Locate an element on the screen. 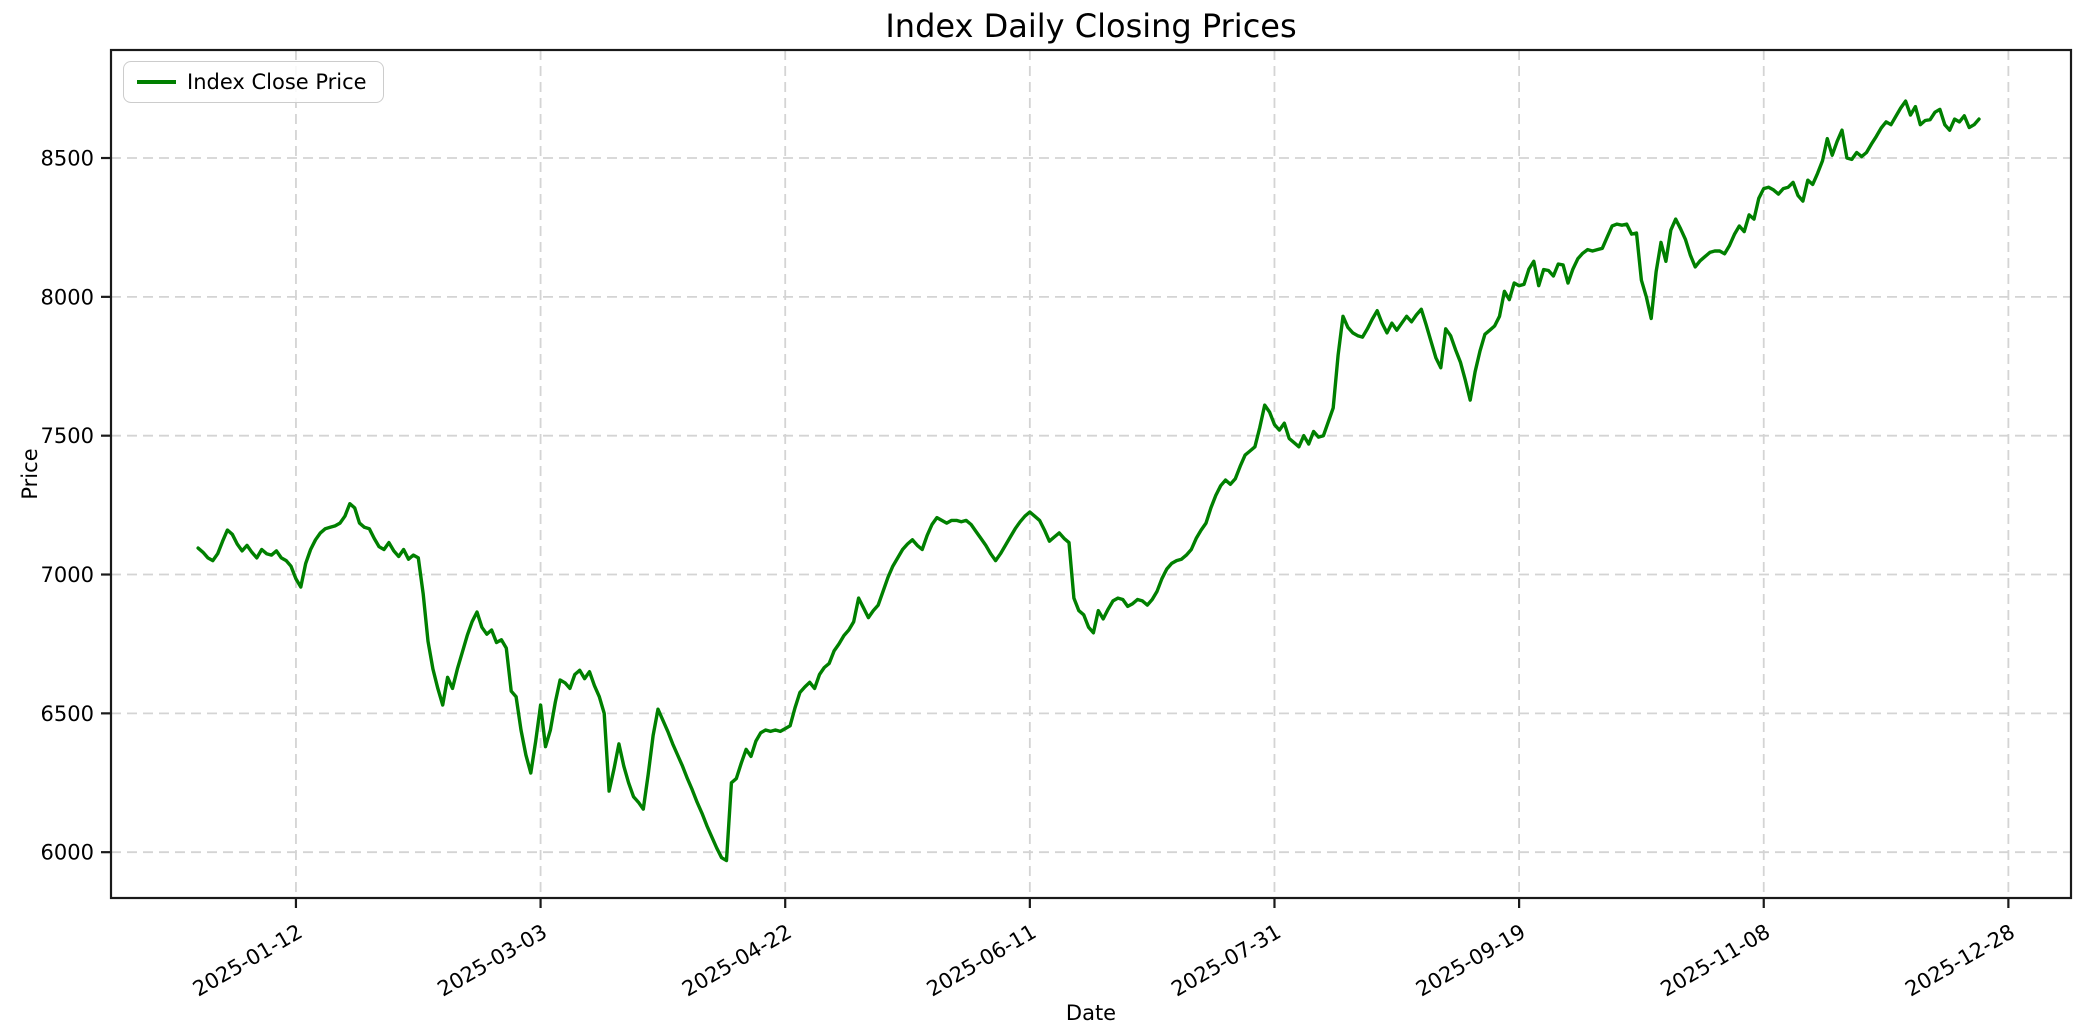  y-tick-label: 8000 is located at coordinates (67, 297).